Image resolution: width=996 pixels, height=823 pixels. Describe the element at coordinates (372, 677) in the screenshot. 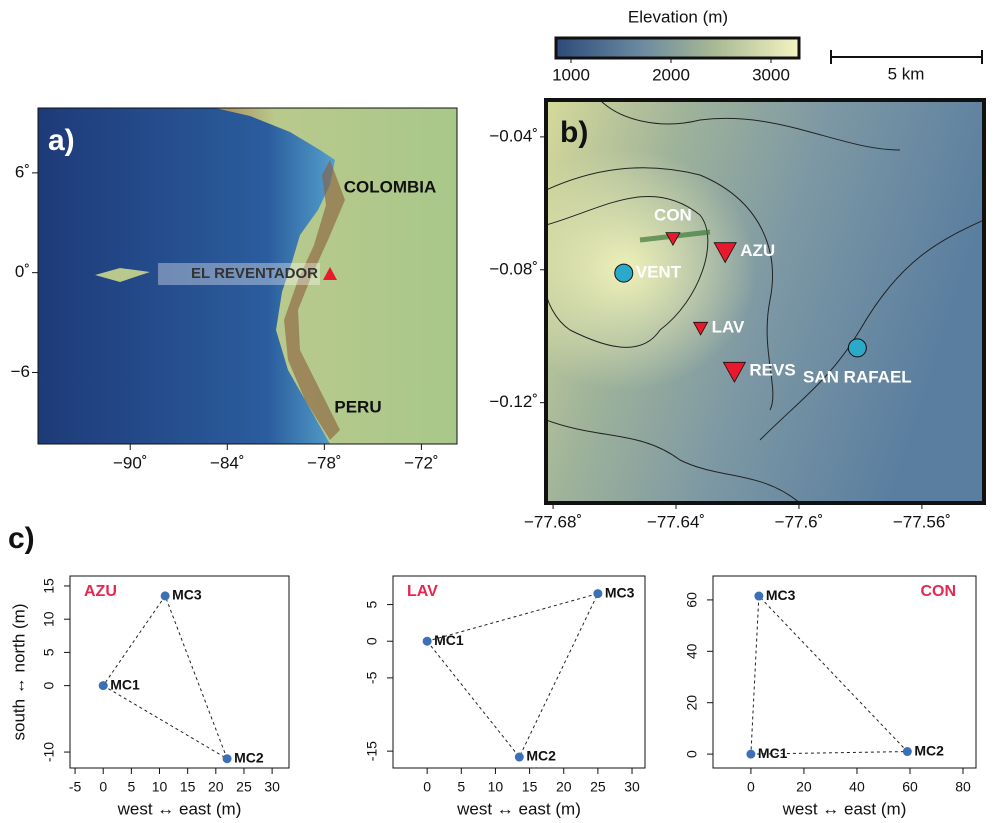

I see `y-tick-label: -5` at that location.